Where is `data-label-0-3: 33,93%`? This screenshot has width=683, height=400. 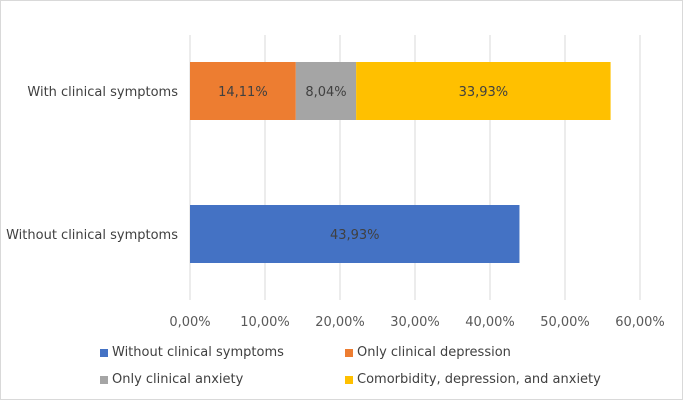 data-label-0-3: 33,93% is located at coordinates (484, 92).